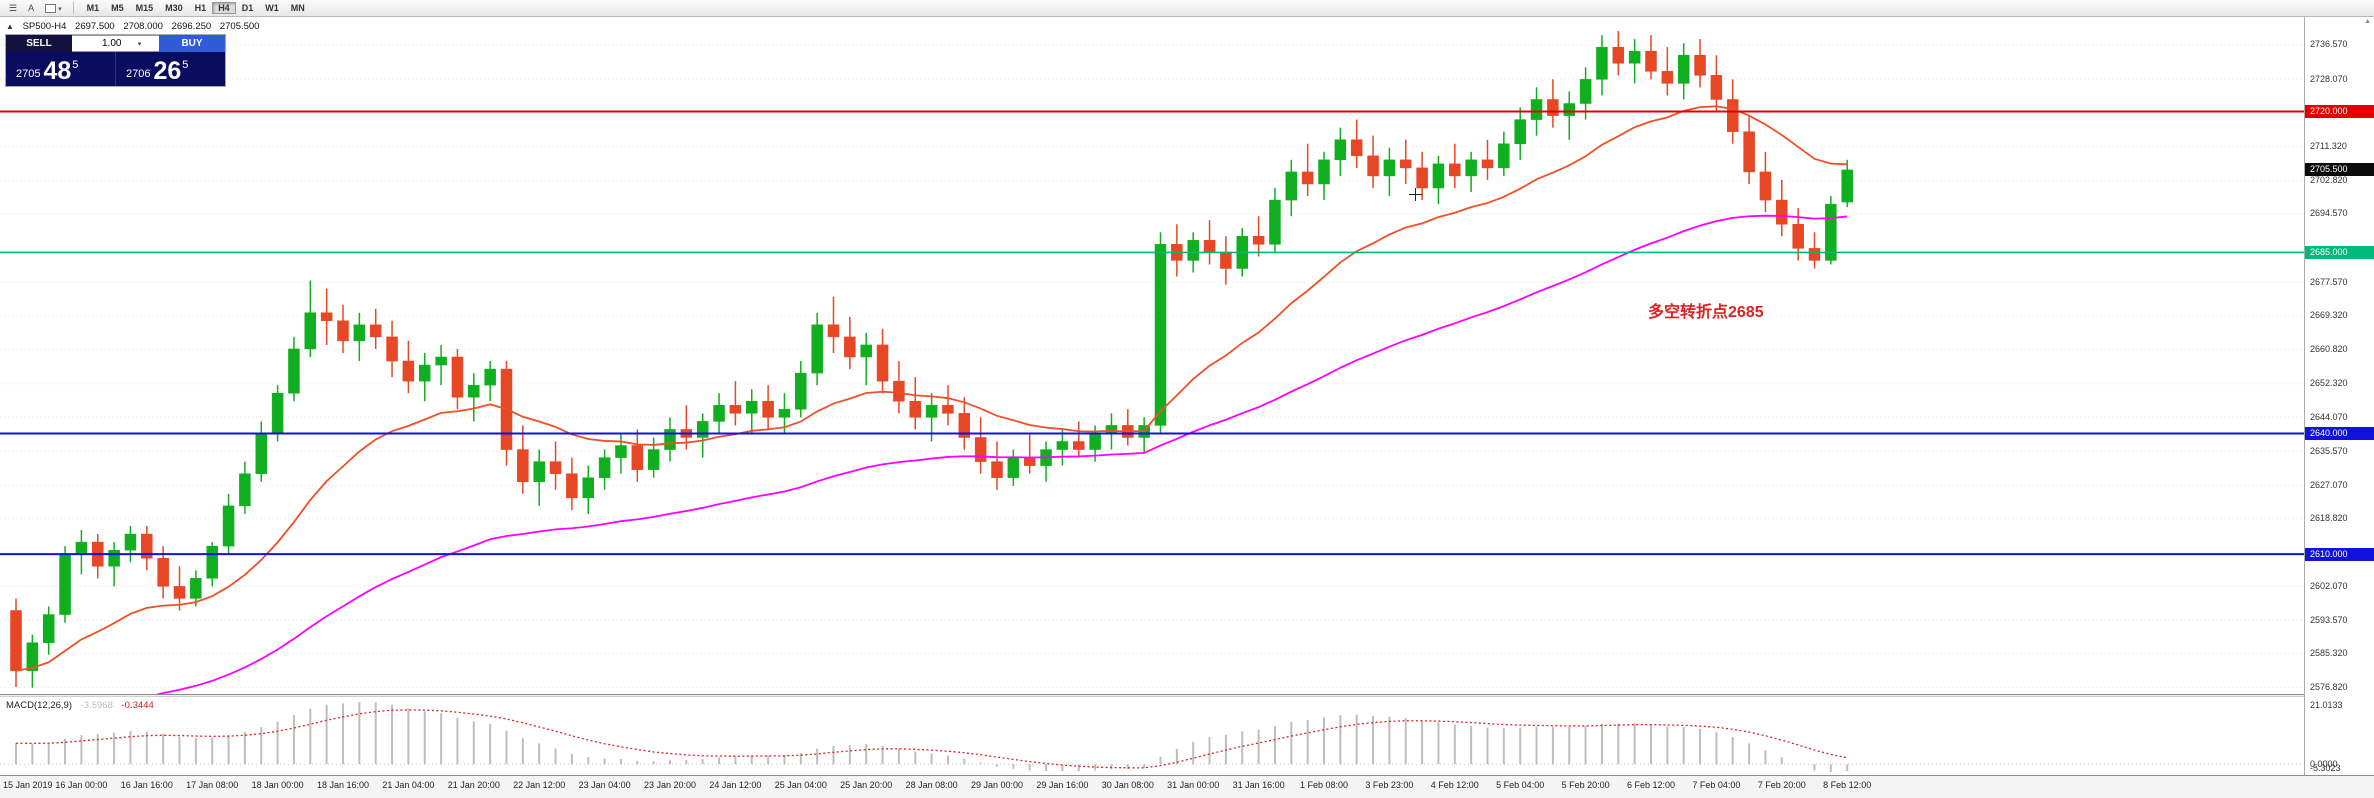  I want to click on macd-axis-max: 21.0133, so click(2326, 705).